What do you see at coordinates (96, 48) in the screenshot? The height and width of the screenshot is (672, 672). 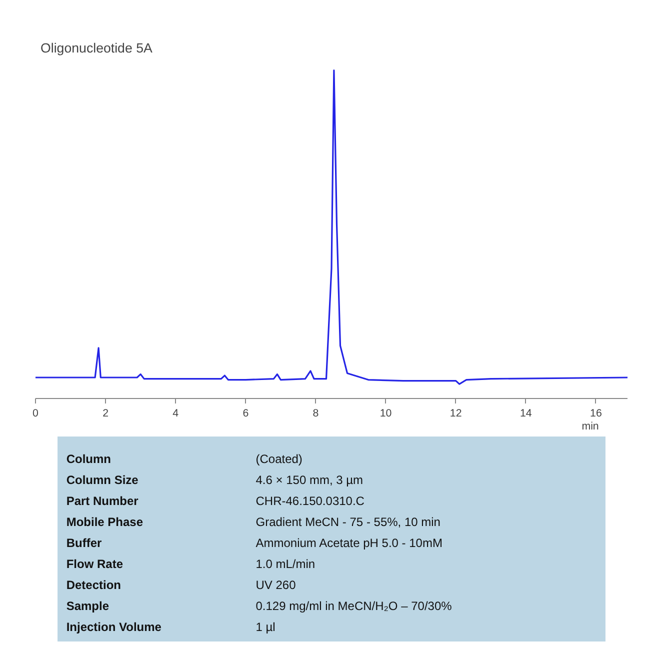 I see `chart-title: Oligonucleotide 5A` at bounding box center [96, 48].